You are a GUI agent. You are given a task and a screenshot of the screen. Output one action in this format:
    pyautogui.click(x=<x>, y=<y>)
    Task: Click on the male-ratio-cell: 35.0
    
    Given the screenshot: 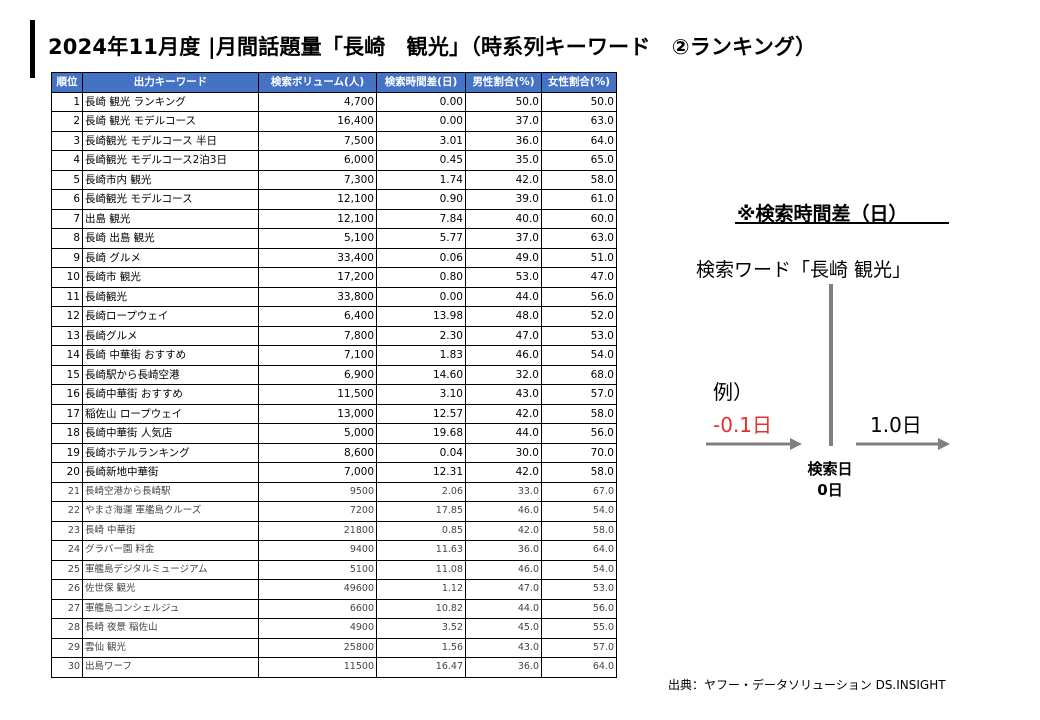 What is the action you would take?
    pyautogui.click(x=503, y=160)
    